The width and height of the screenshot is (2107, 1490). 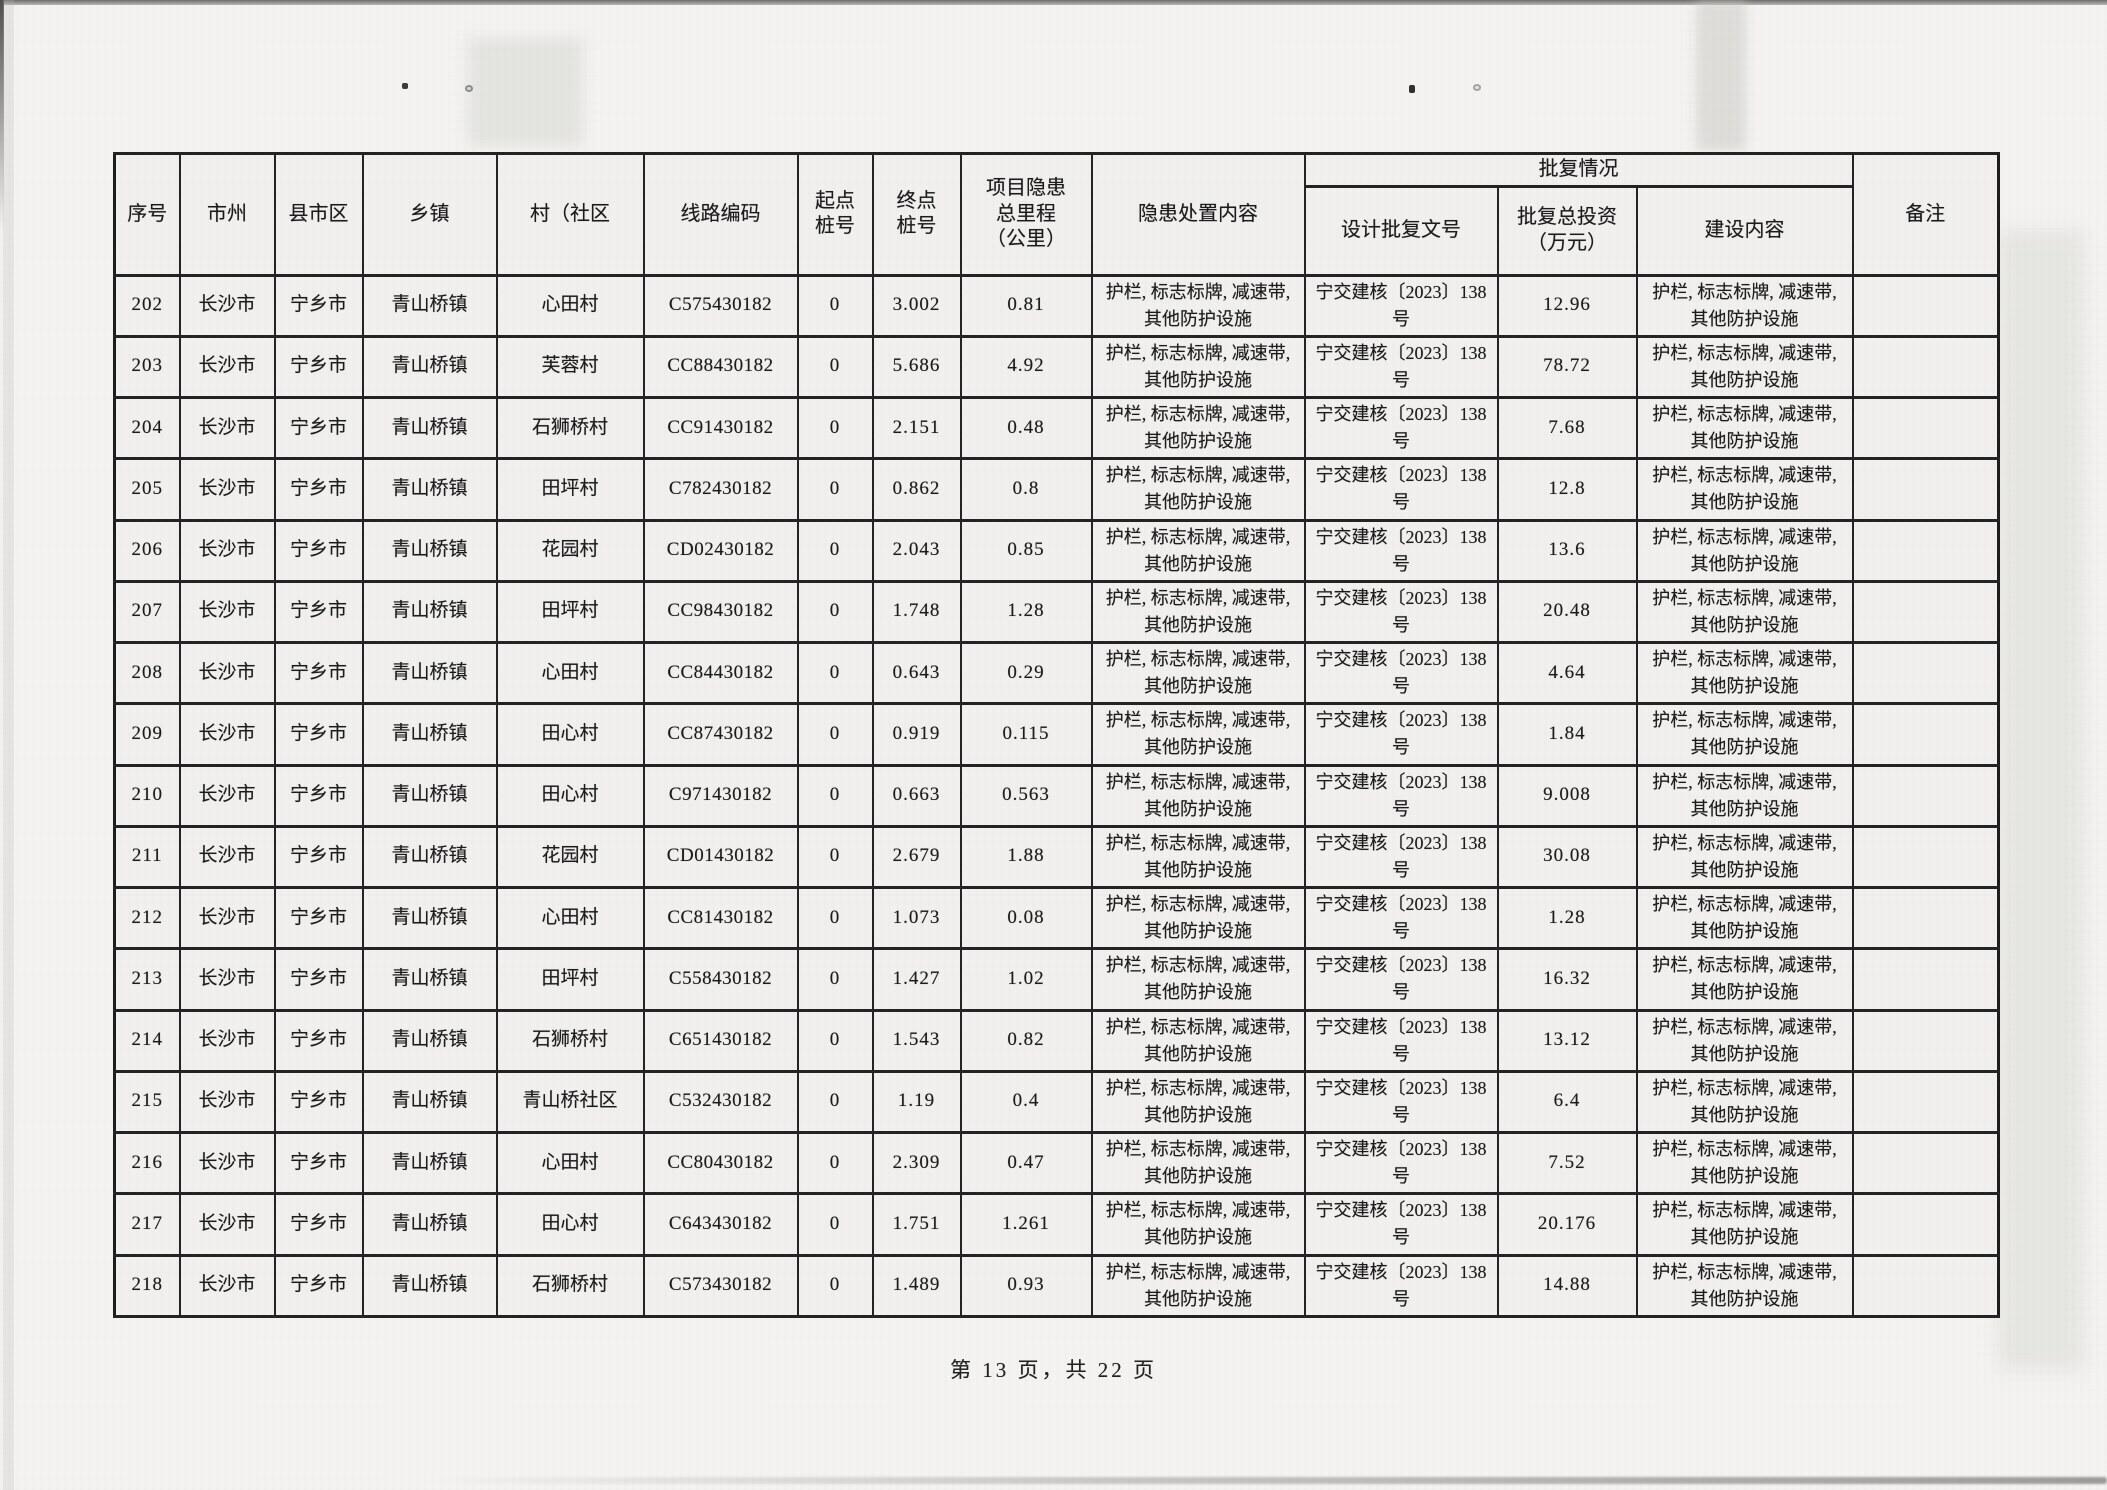 I want to click on cell-end_stake: 0.919, so click(x=916, y=734).